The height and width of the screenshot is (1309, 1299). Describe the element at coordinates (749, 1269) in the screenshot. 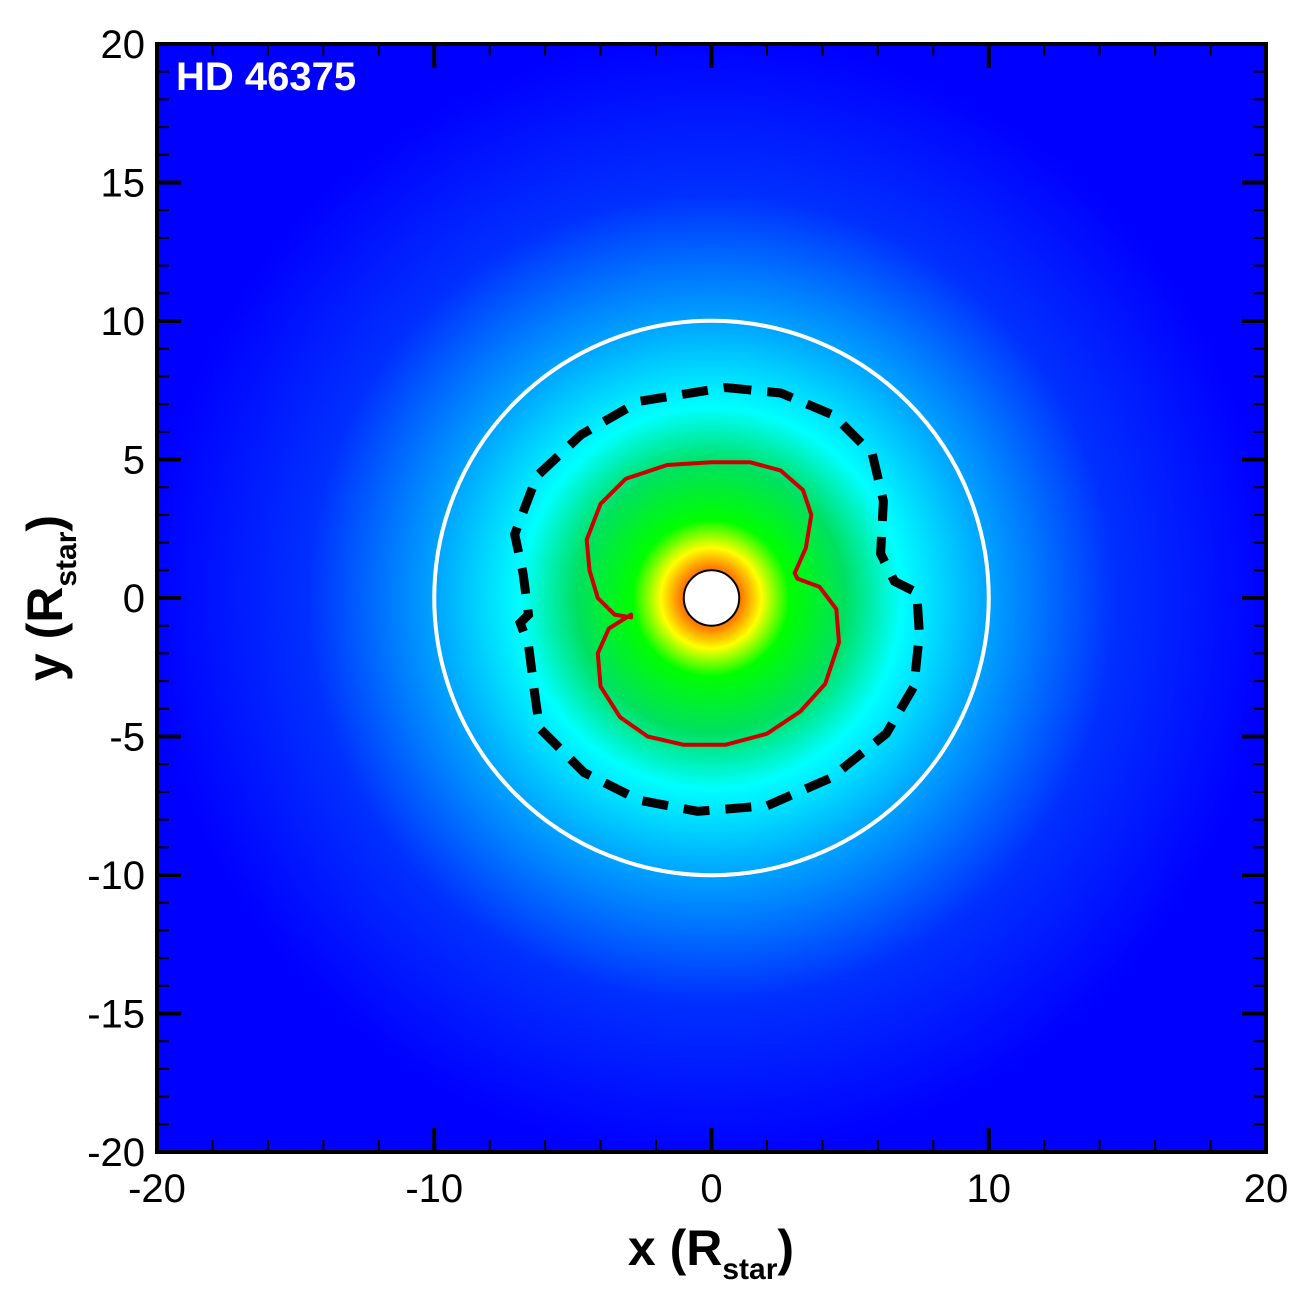

I see `x-axis-title-sub: star` at that location.